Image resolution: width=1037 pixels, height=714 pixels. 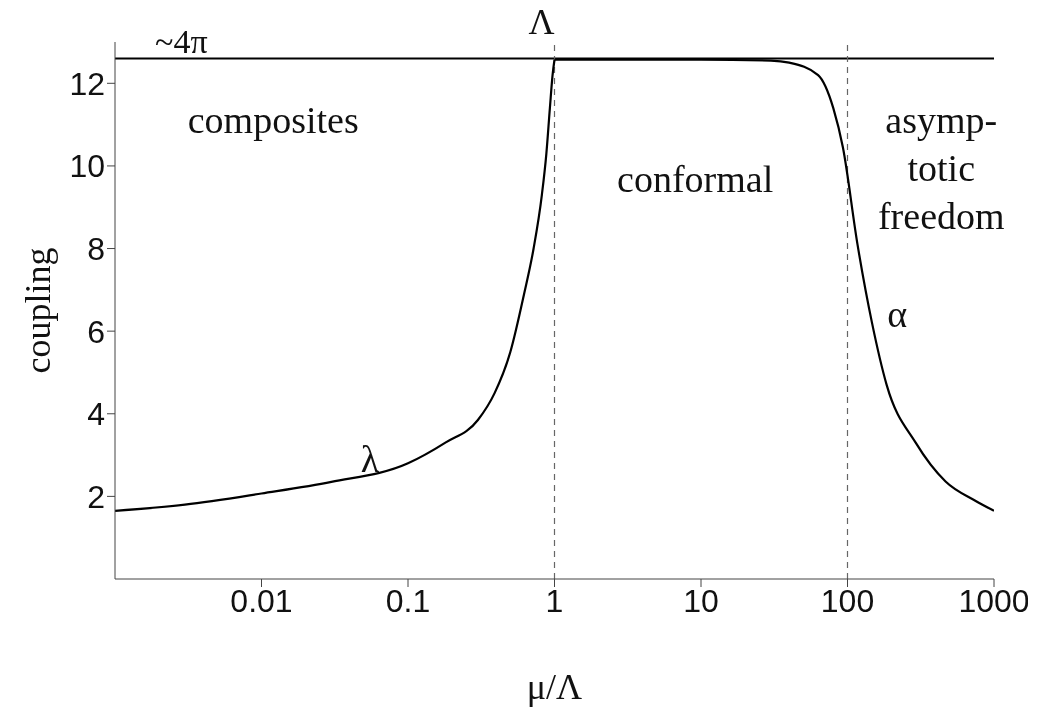 I want to click on x-axis-title: μ/Λ, so click(x=554, y=687).